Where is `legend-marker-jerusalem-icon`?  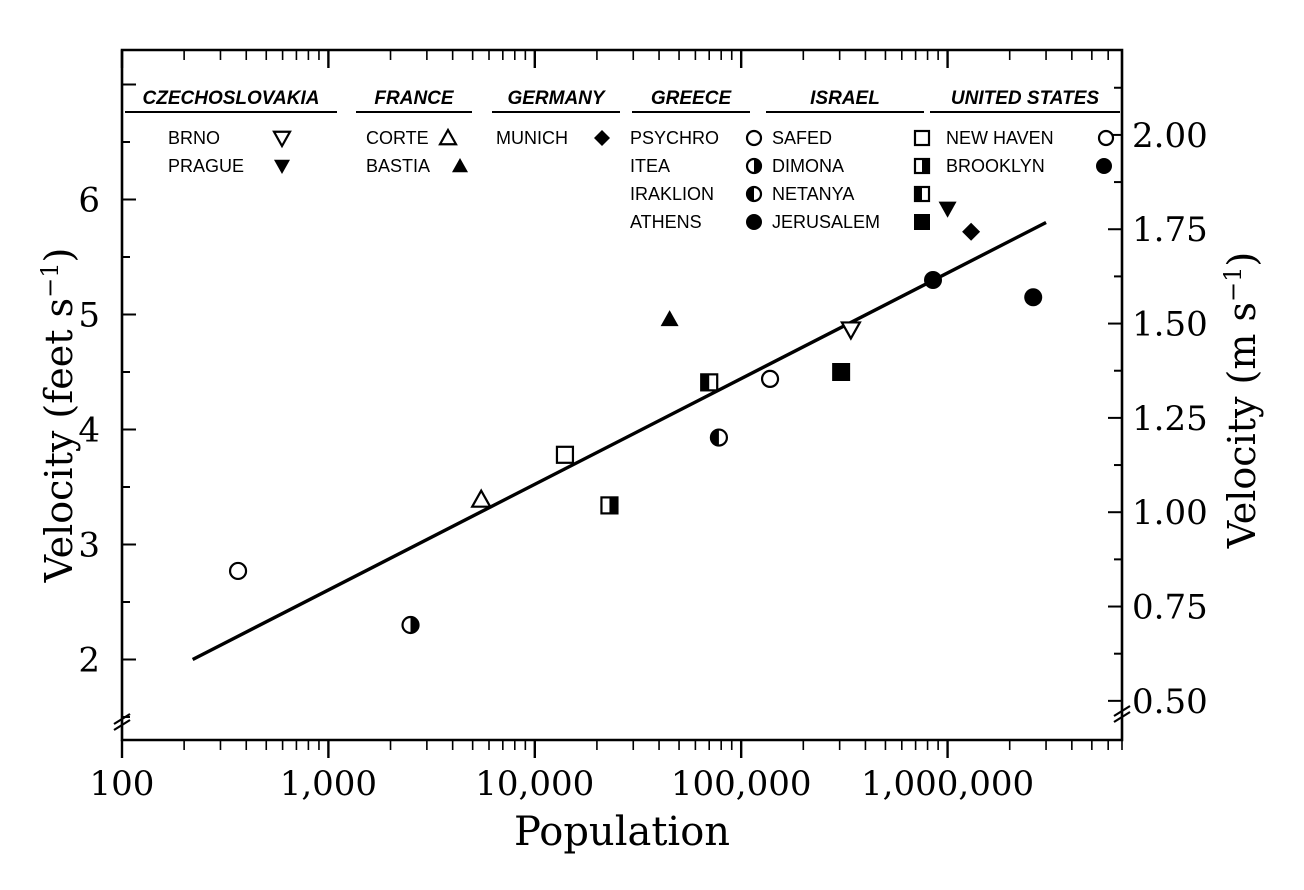
legend-marker-jerusalem-icon is located at coordinates (922, 222).